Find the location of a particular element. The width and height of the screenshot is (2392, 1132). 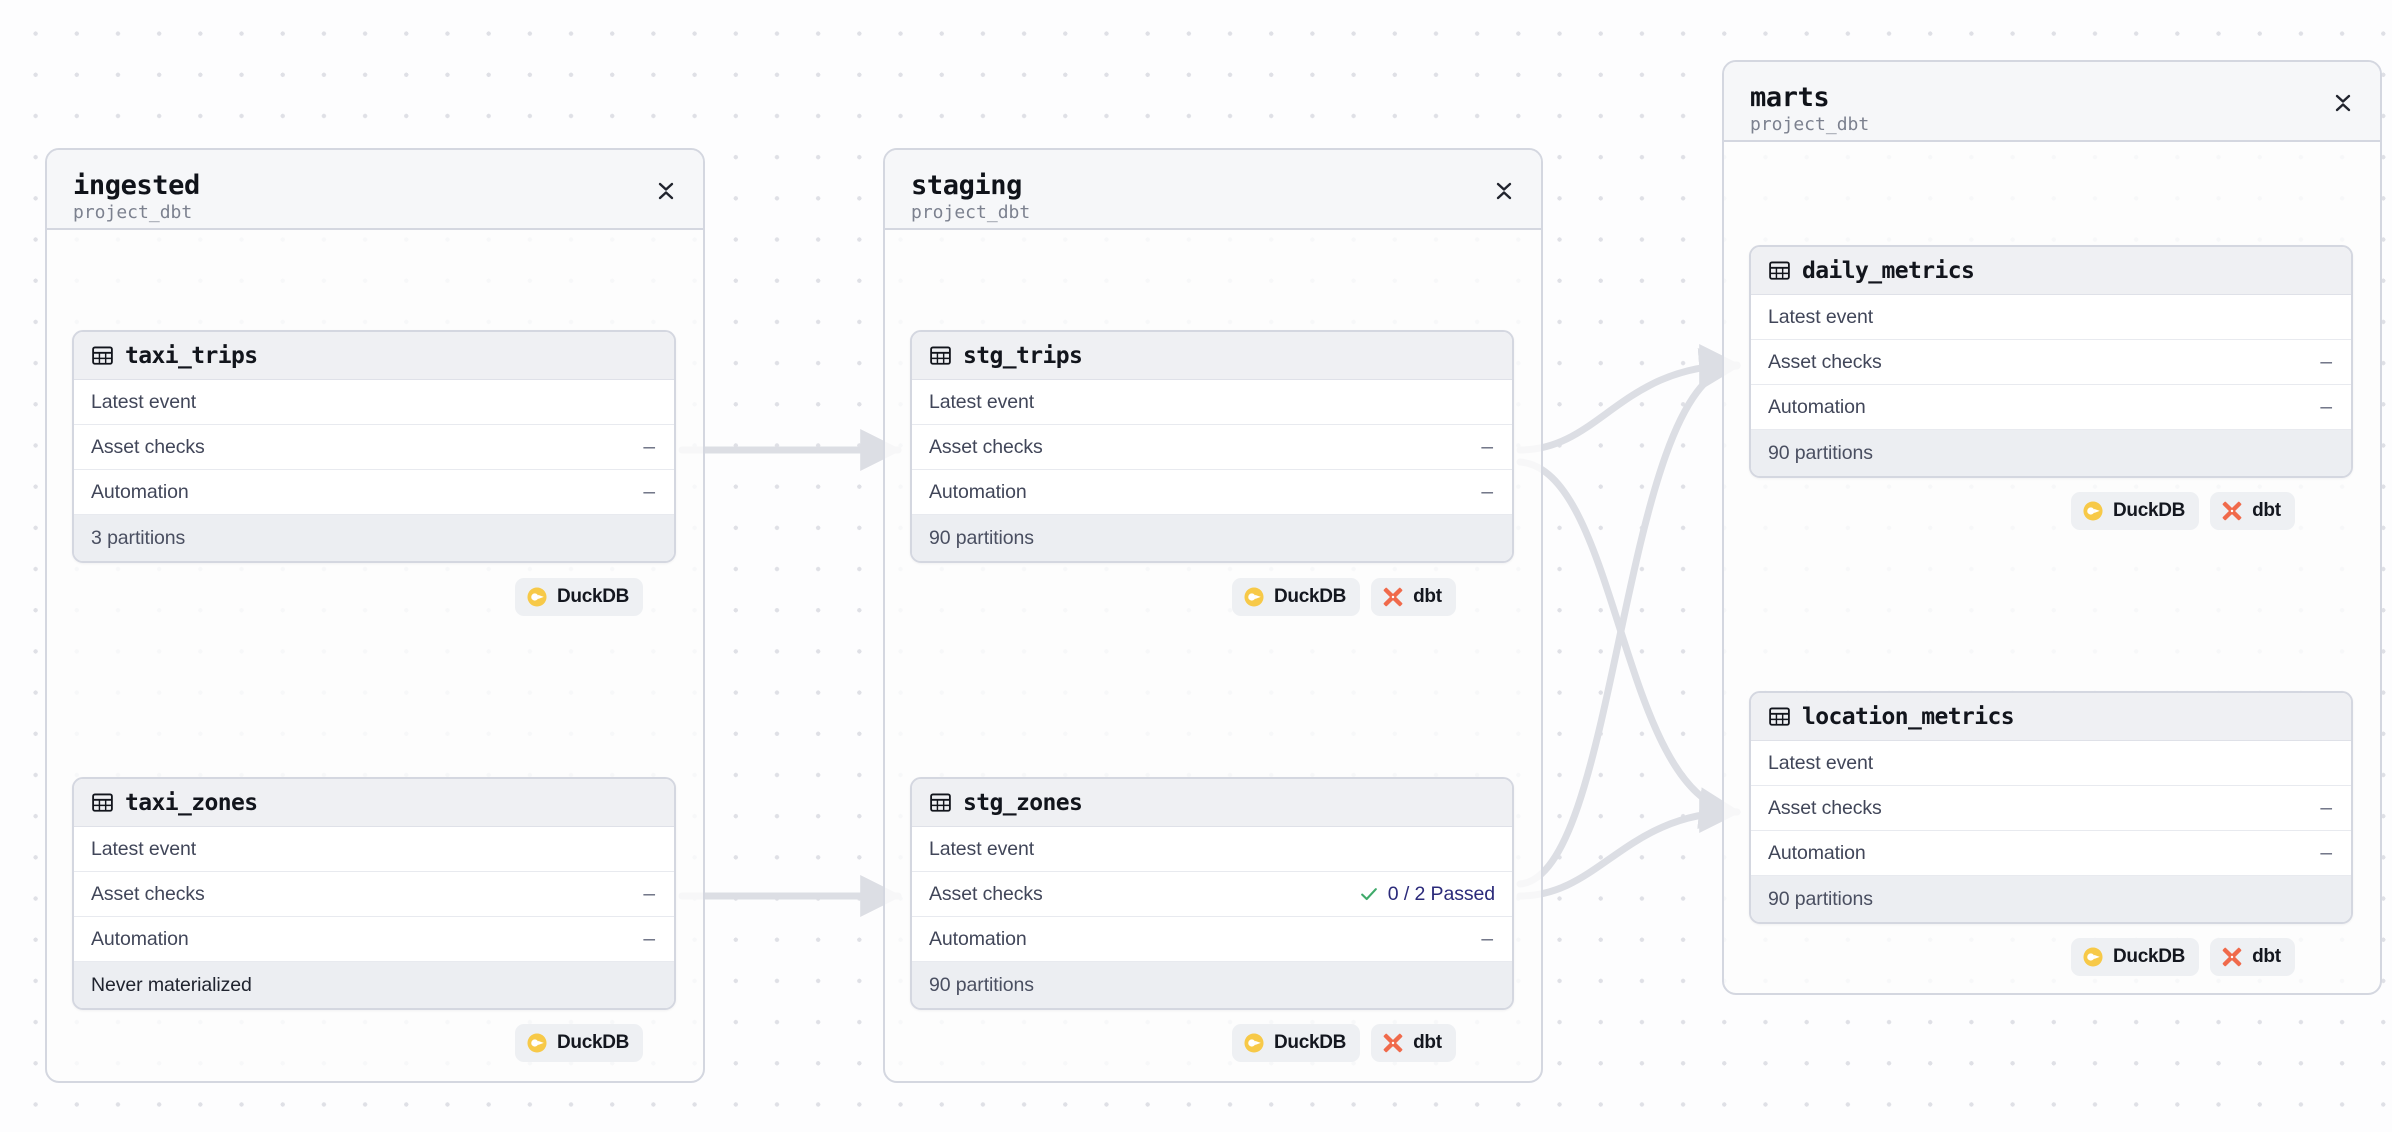

edge-stg_trips-location_metrics is located at coordinates (1629, 643).